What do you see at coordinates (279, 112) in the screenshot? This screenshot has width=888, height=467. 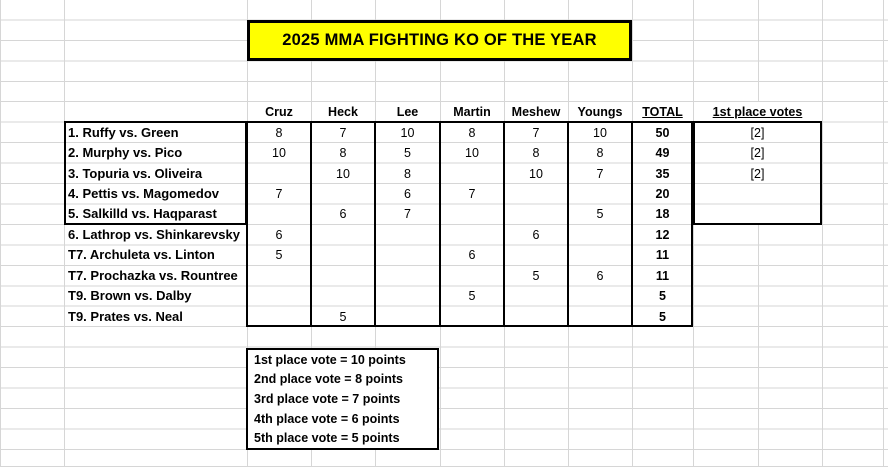 I see `col-header-cruz: Cruz` at bounding box center [279, 112].